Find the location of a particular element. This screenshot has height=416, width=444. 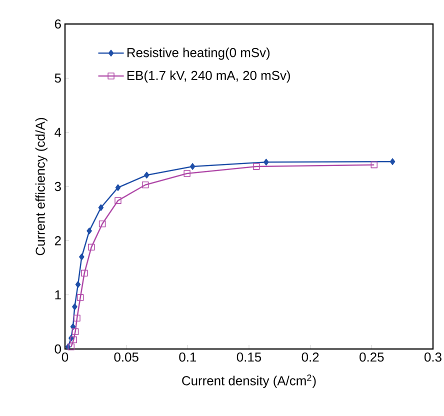

x-axis-title: Current density (A/cm$^{2}$) is located at coordinates (249, 381).